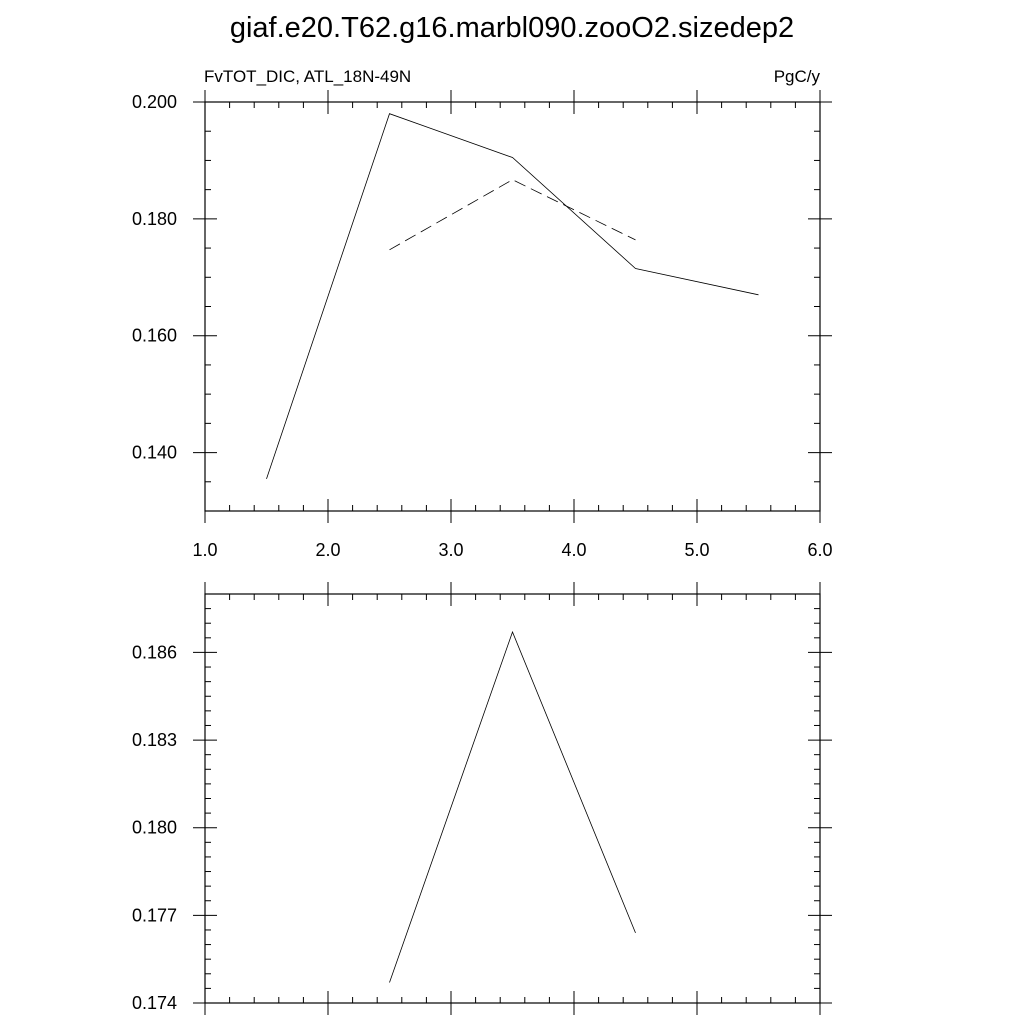 This screenshot has height=1024, width=1024. I want to click on top-x-tick-label: 6.0, so click(819, 550).